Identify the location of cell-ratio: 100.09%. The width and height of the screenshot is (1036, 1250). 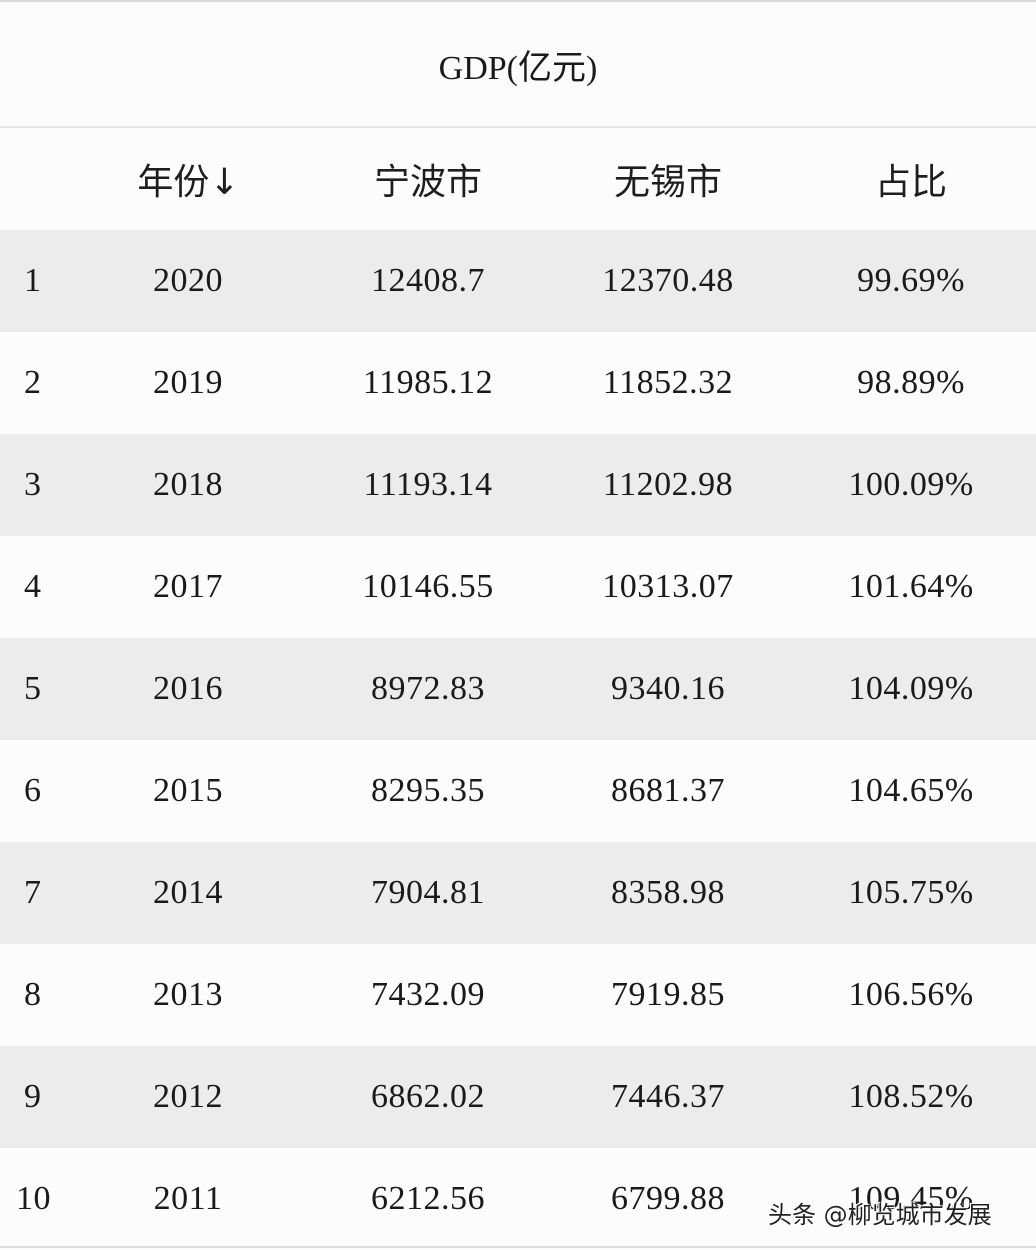
(911, 484).